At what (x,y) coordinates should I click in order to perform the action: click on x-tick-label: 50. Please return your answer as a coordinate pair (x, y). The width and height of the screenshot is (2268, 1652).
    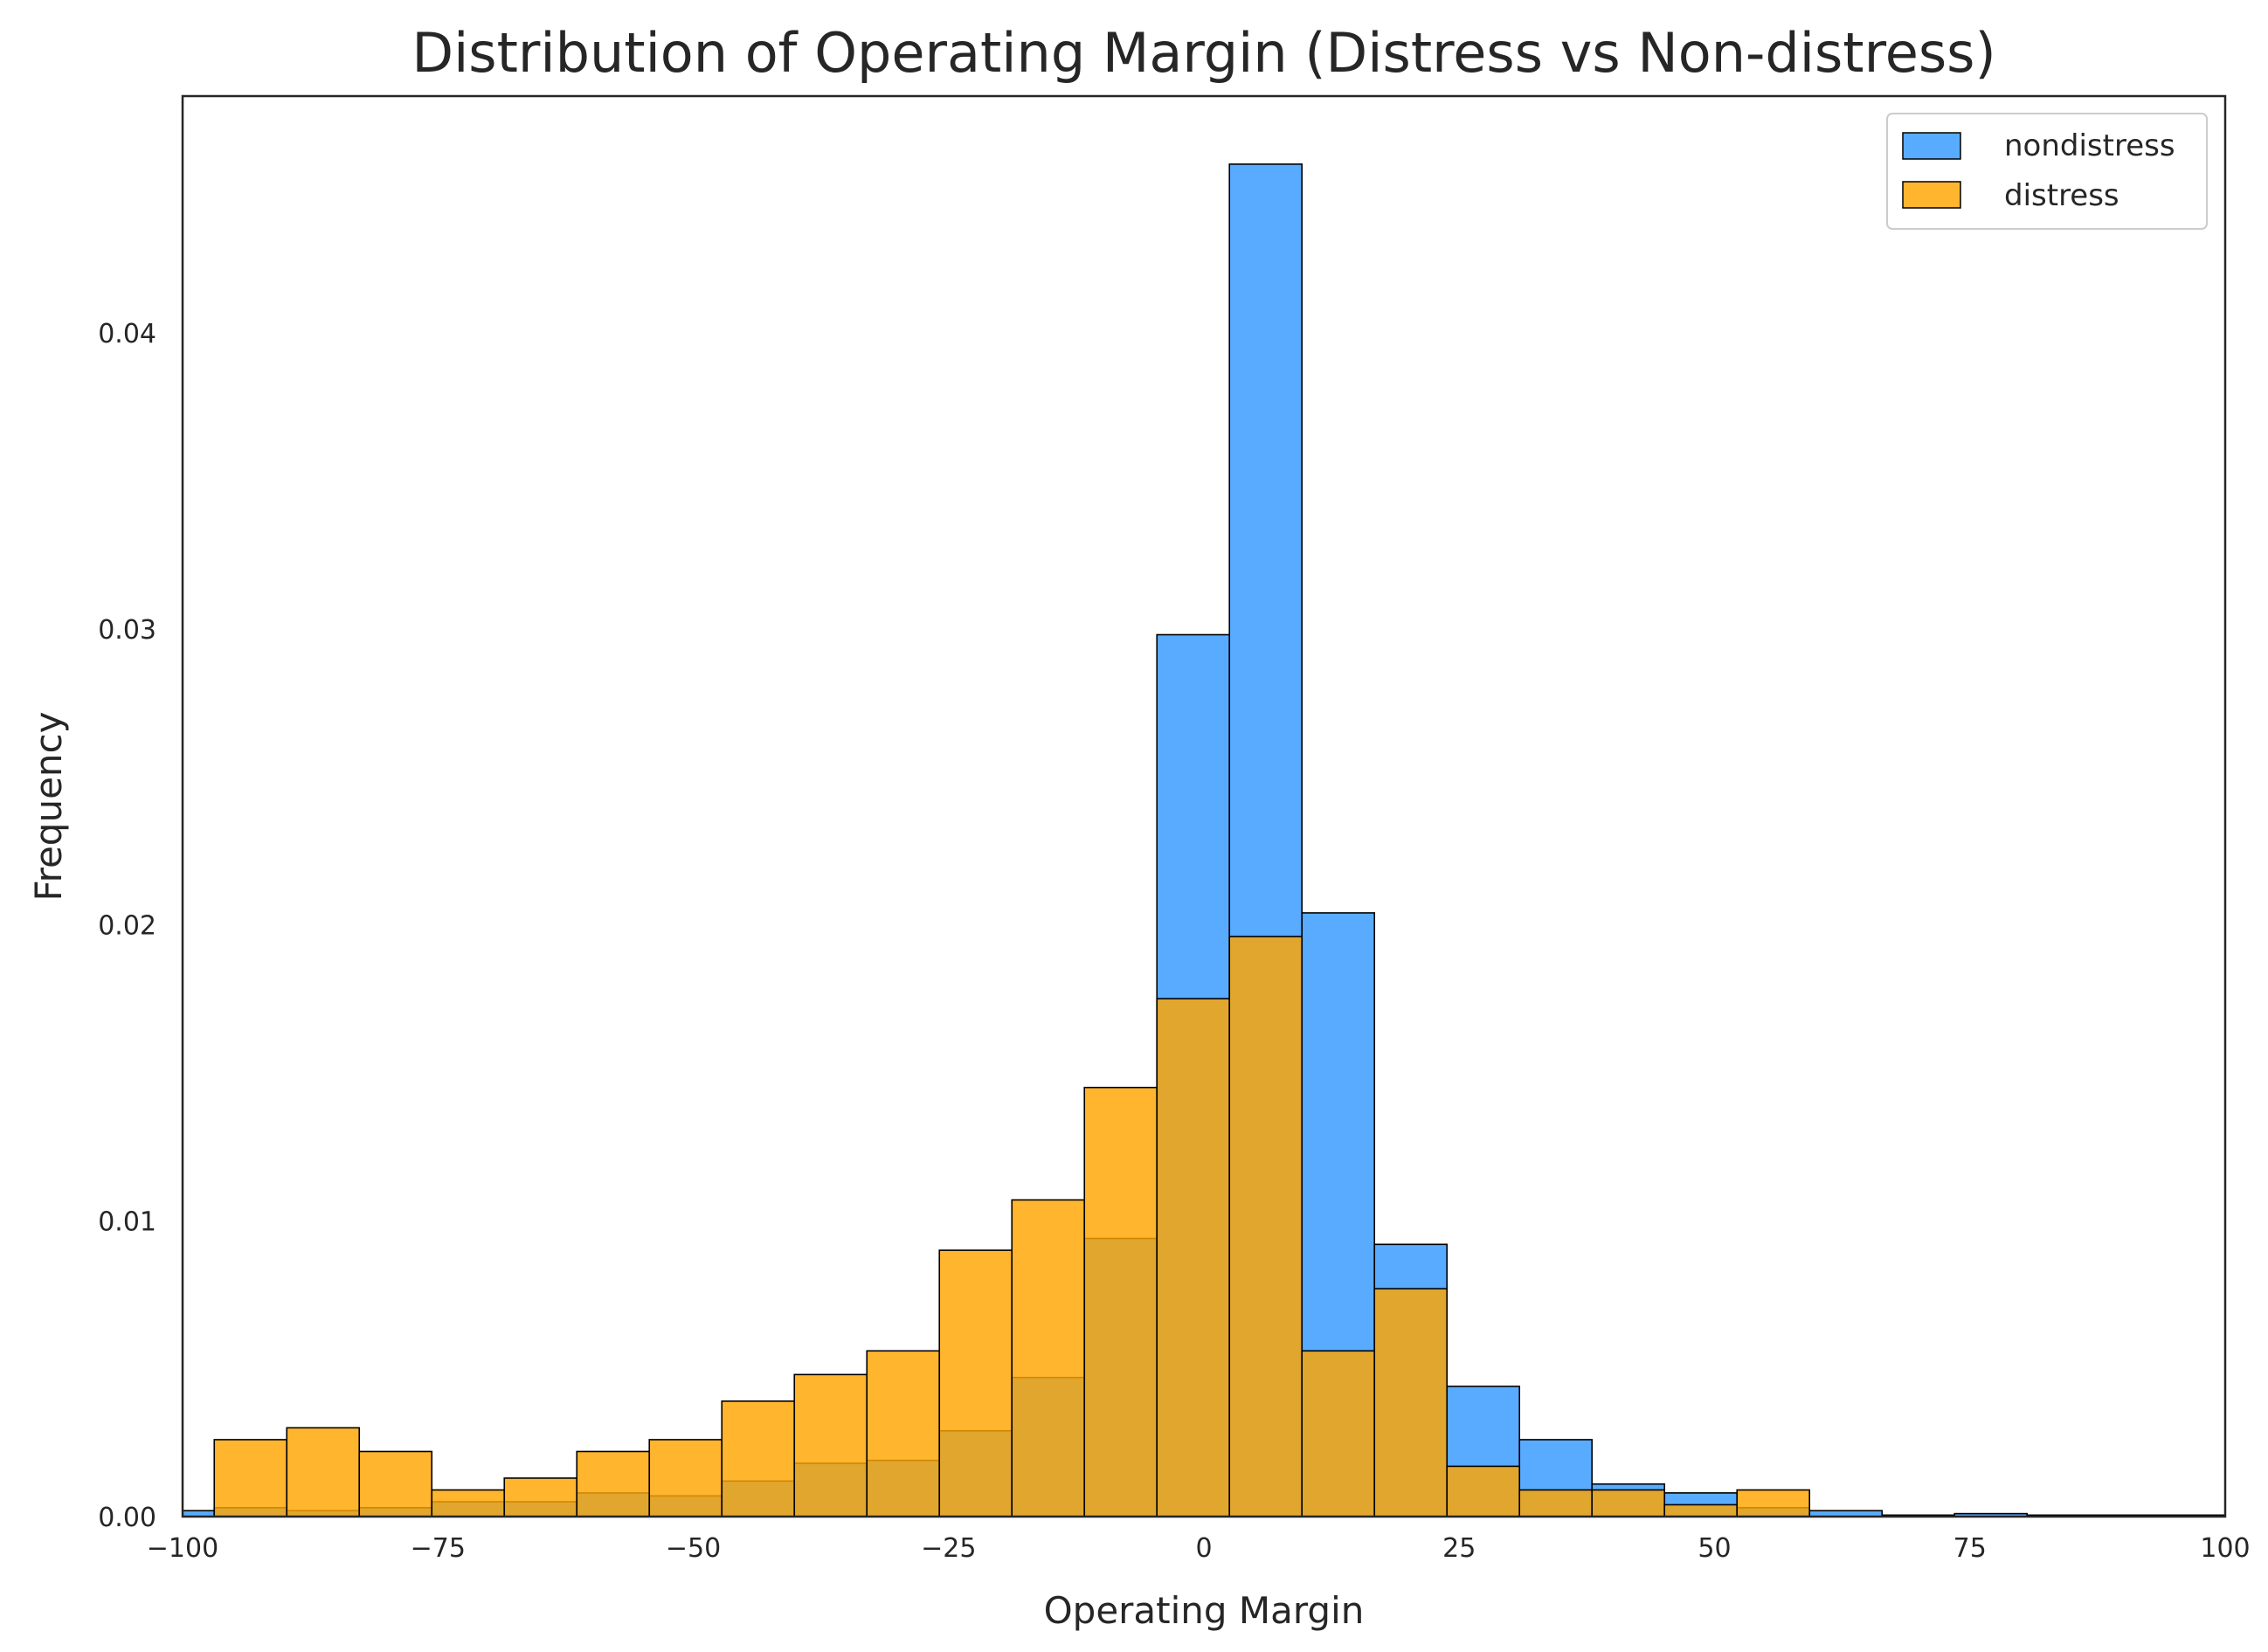
    Looking at the image, I should click on (1715, 1548).